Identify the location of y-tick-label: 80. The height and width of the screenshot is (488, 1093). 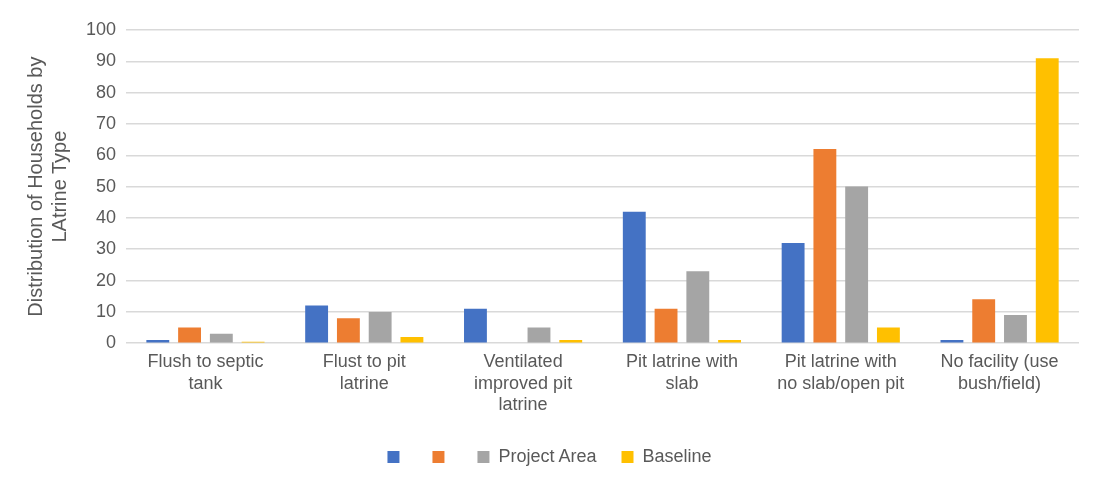
(106, 91).